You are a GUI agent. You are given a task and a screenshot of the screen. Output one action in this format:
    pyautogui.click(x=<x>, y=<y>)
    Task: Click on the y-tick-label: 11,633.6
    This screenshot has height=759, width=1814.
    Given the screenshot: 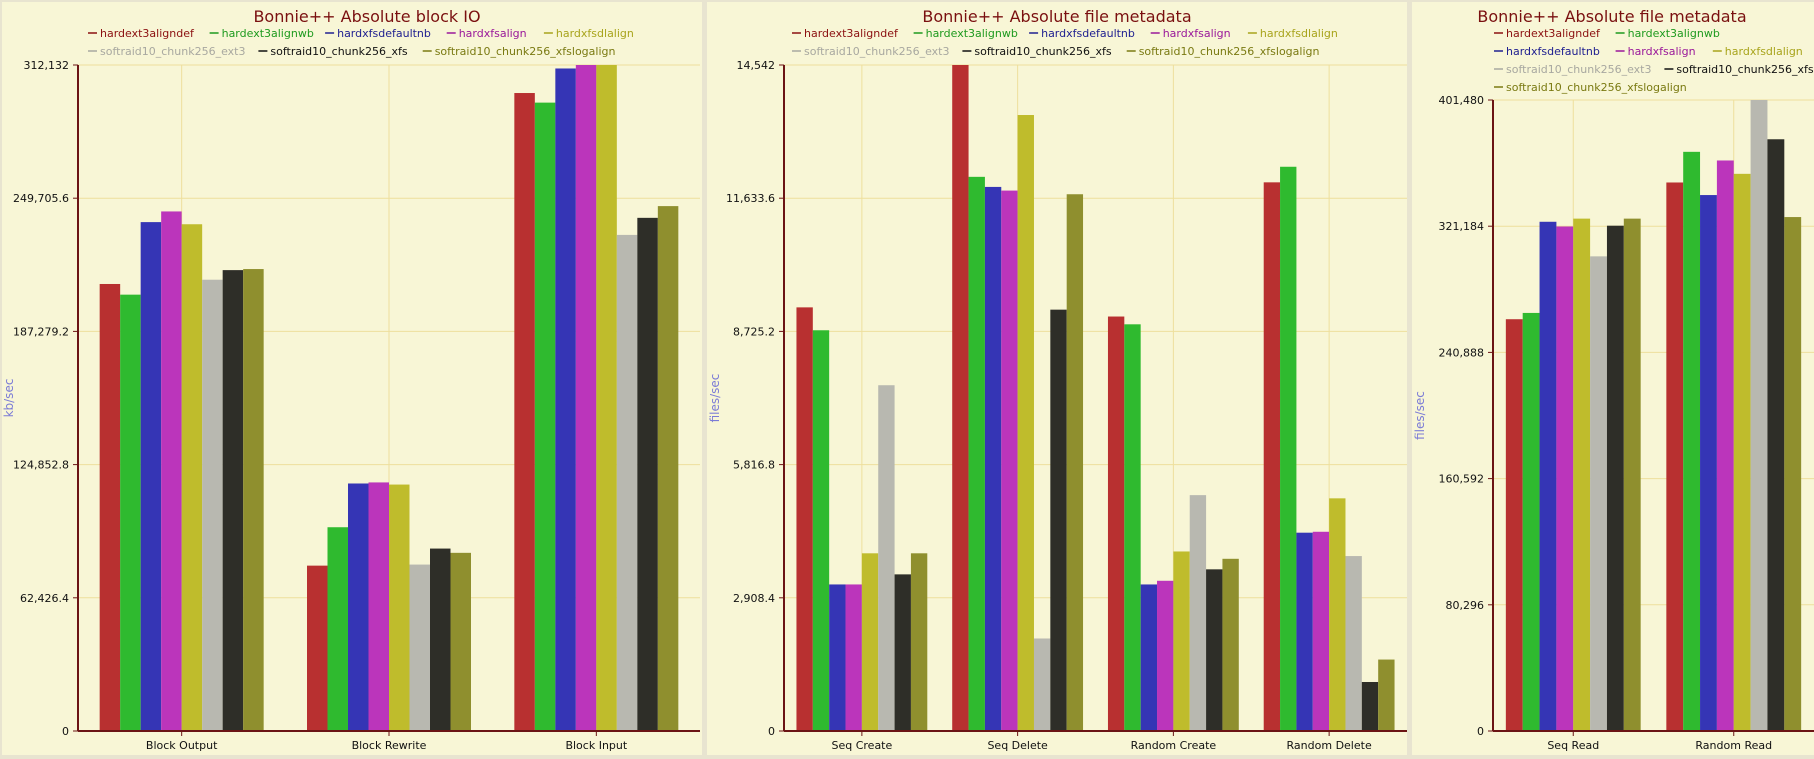 What is the action you would take?
    pyautogui.click(x=750, y=198)
    